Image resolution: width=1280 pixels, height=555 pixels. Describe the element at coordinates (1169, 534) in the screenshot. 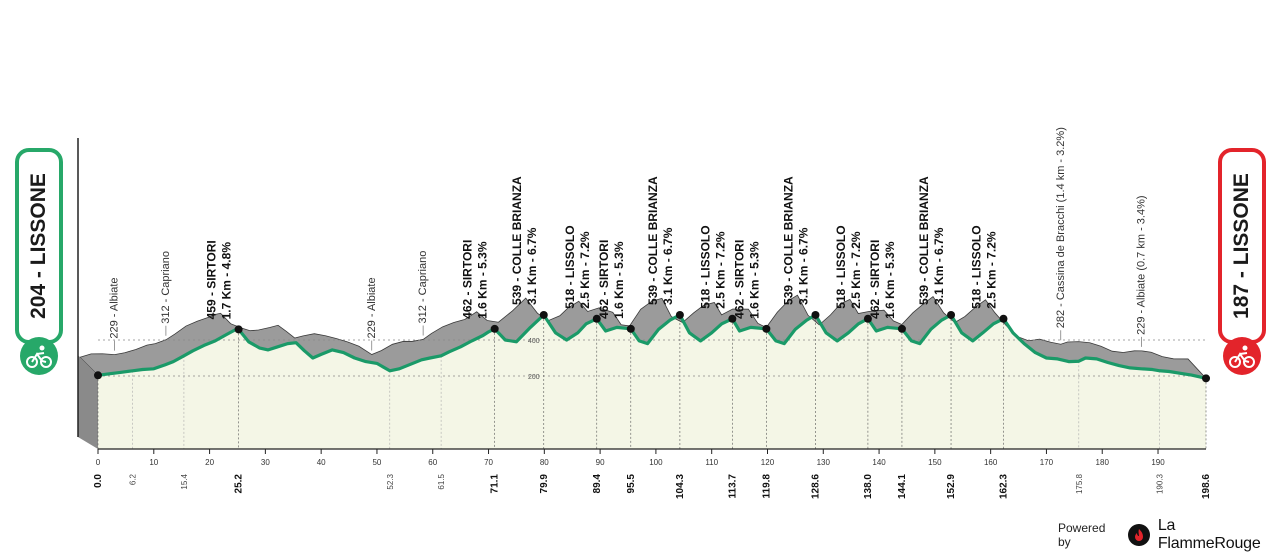

I see `powered-by: Powered by La FlammeRouge` at that location.